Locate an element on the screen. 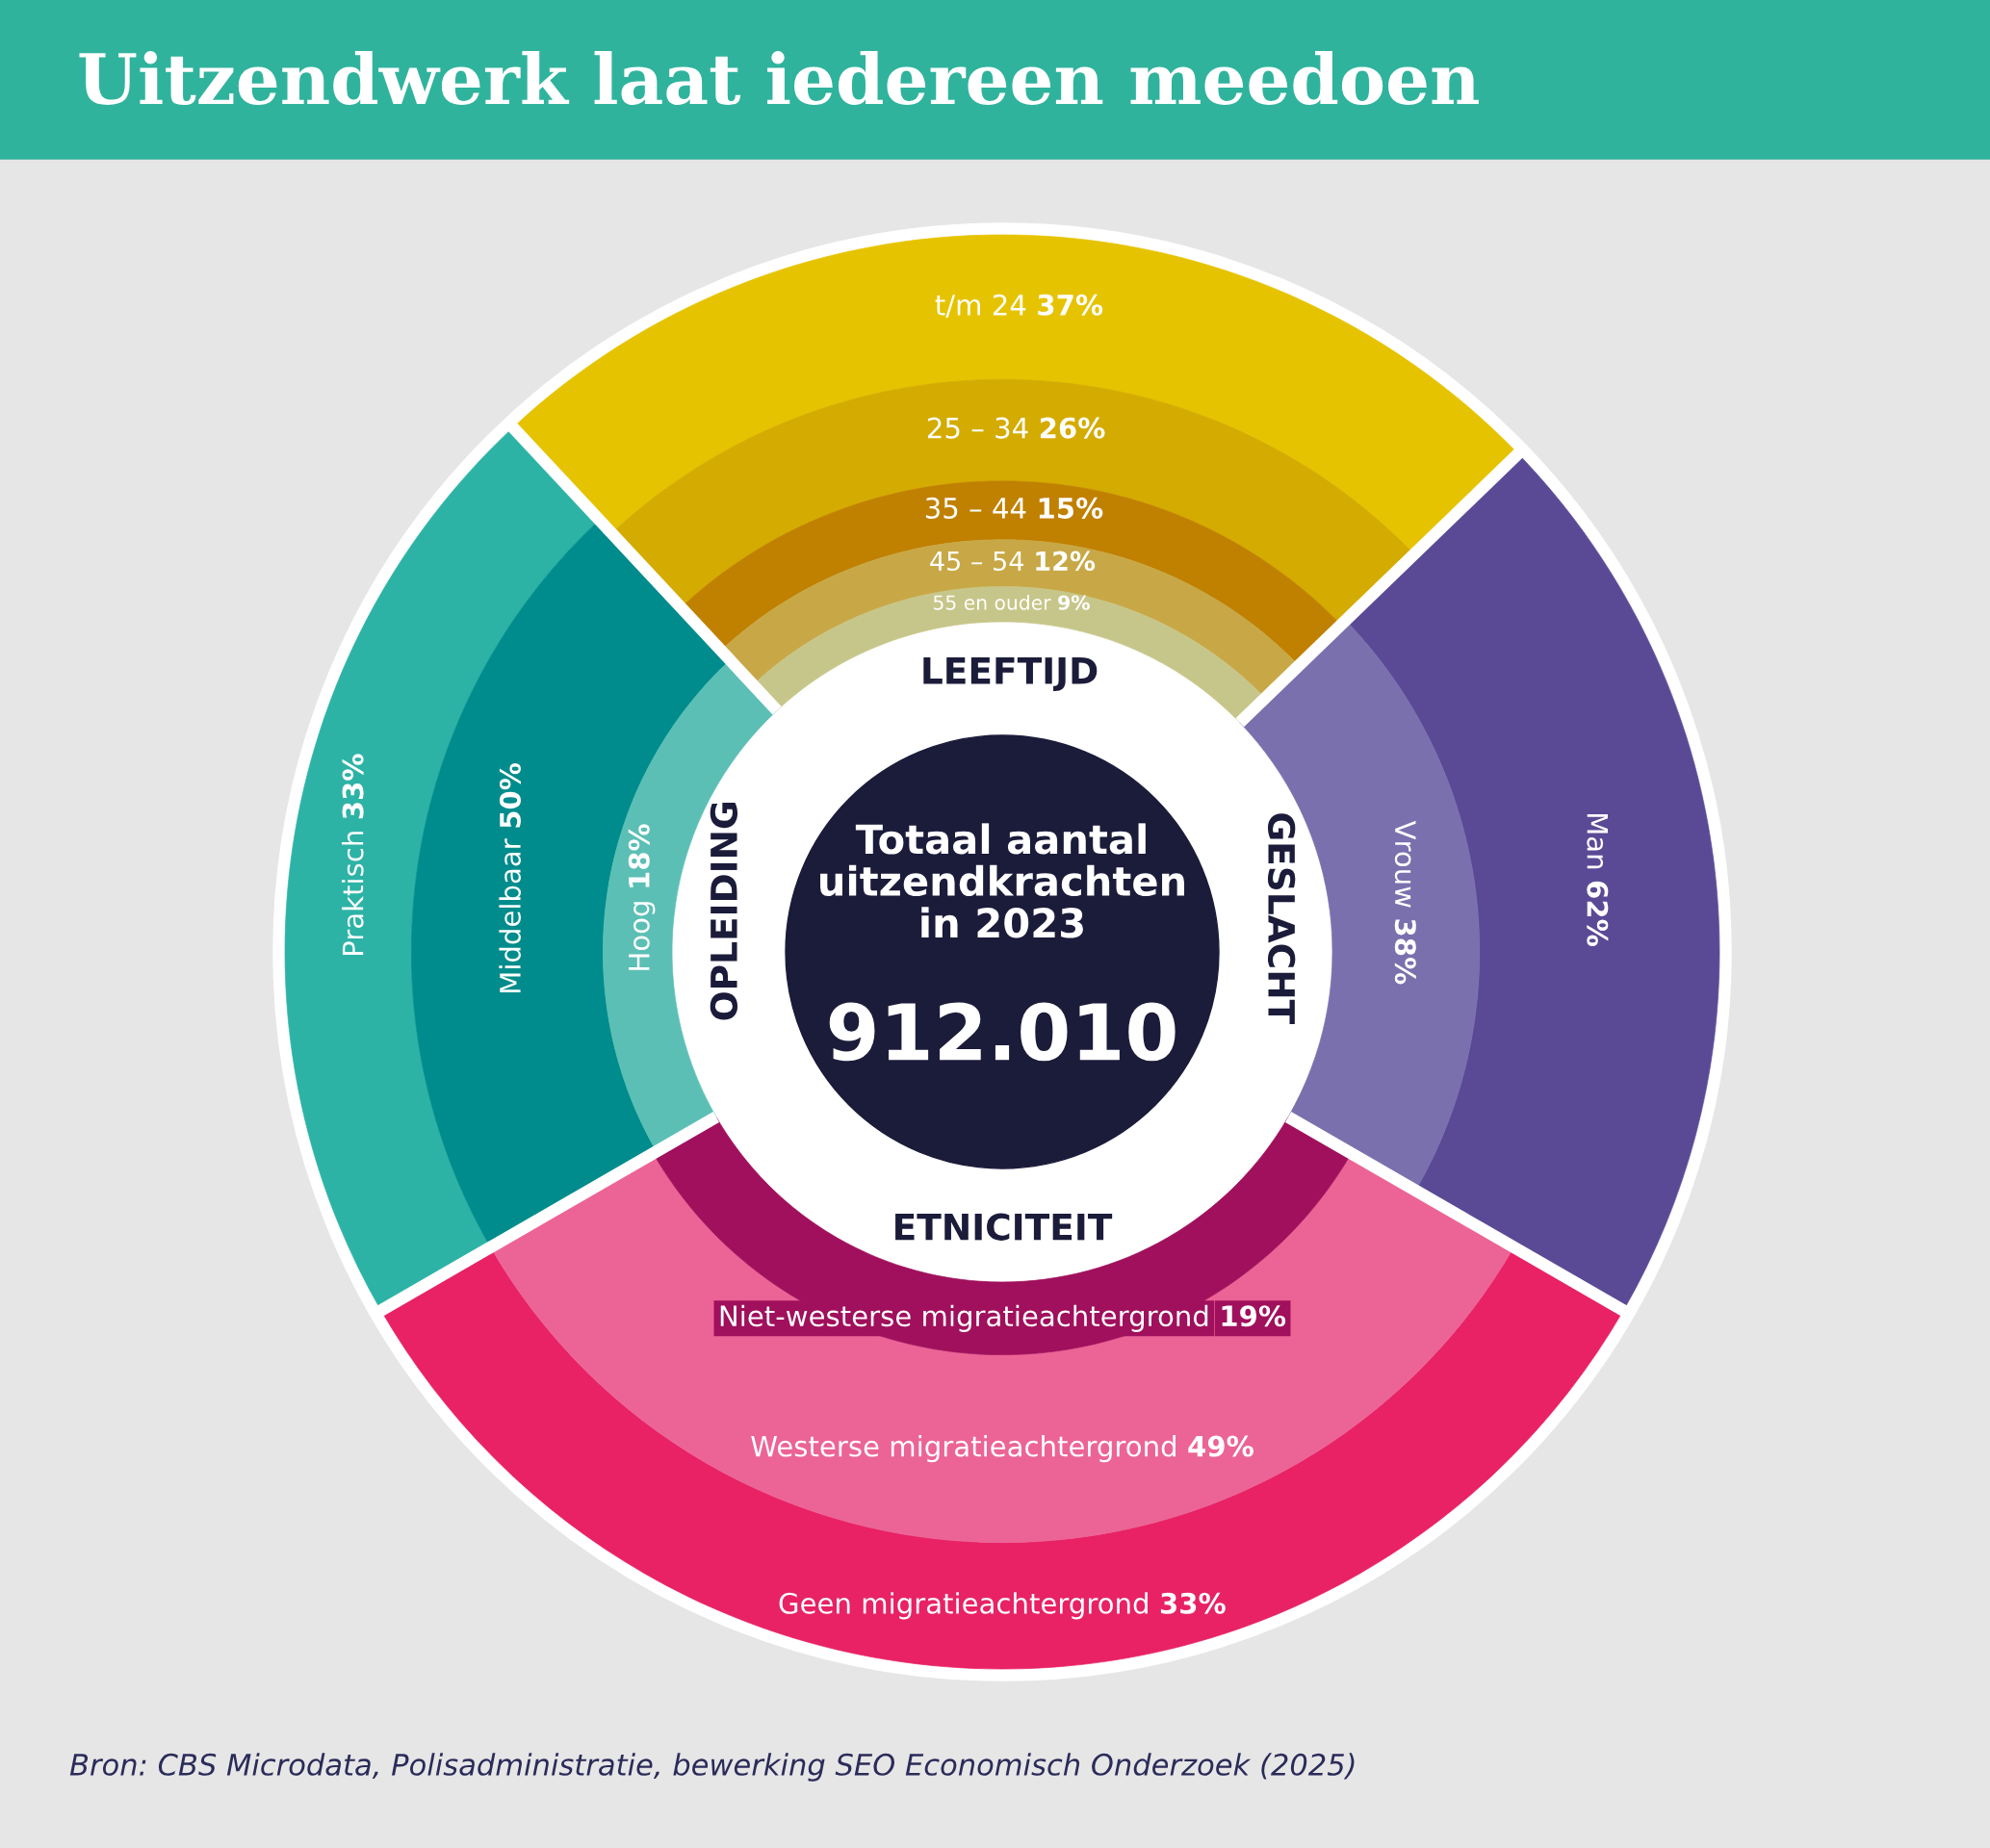 The width and height of the screenshot is (1990, 1848). data-label: 19% is located at coordinates (1254, 1316).